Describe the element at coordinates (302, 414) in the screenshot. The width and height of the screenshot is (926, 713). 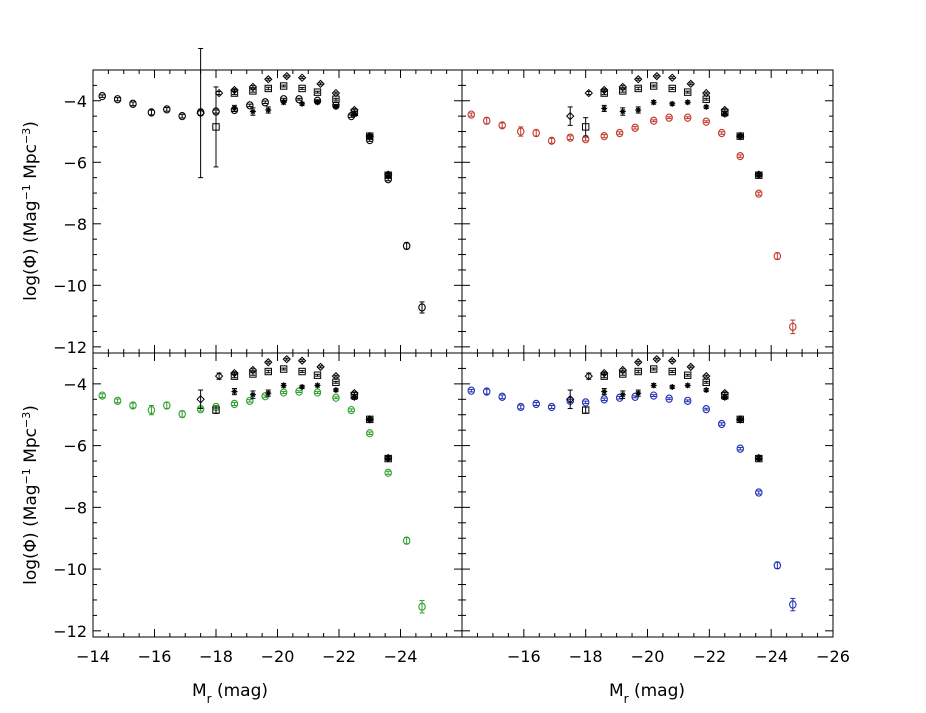
I see `series-square` at that location.